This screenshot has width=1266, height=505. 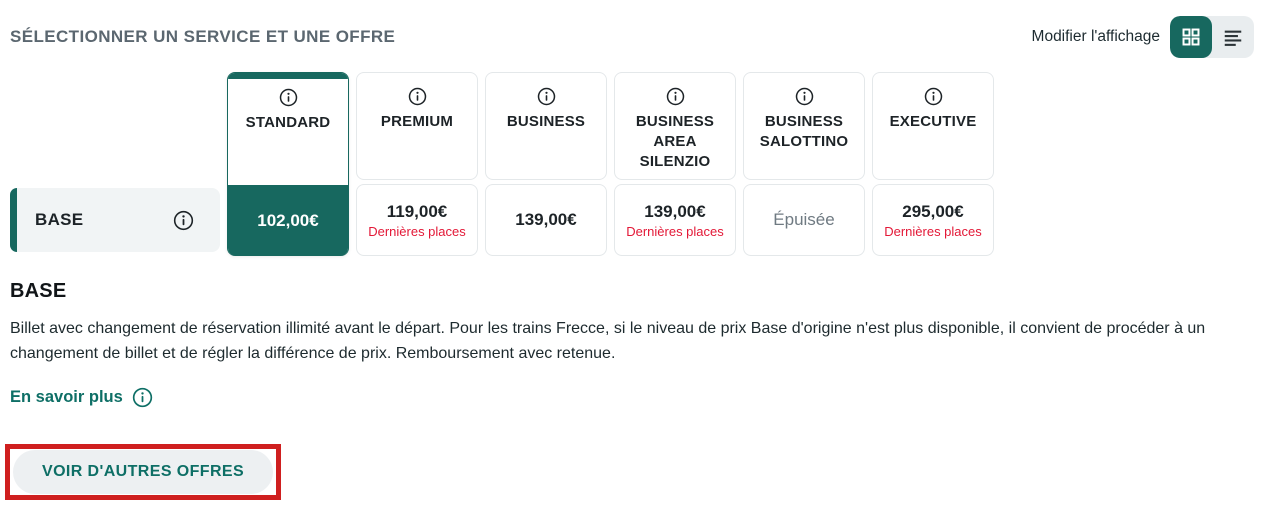 I want to click on other-offers-button: VOIR D'AUTRES OFFRES, so click(x=143, y=472).